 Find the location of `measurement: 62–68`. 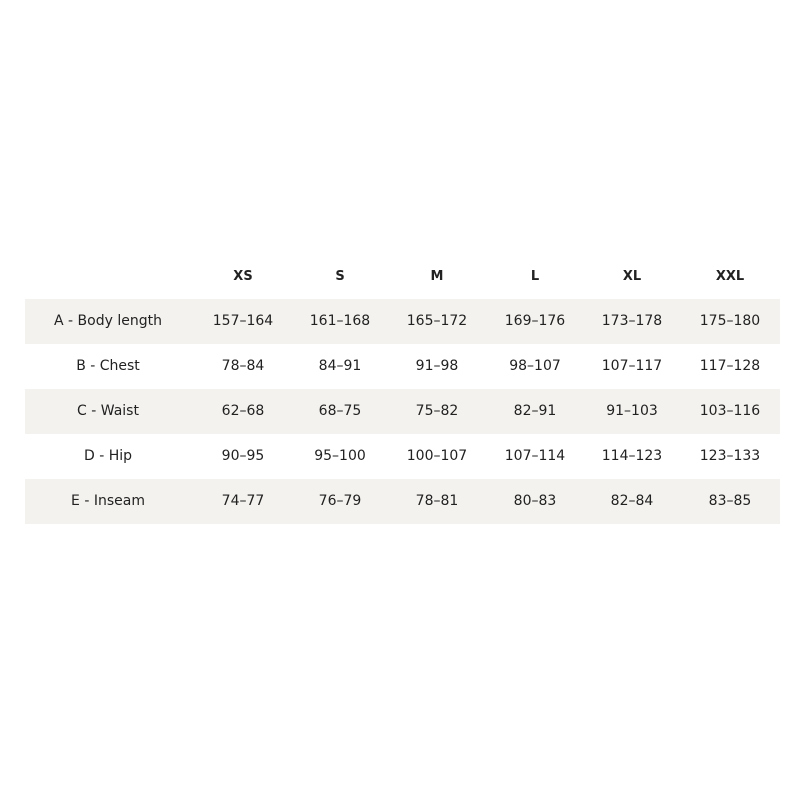

measurement: 62–68 is located at coordinates (243, 411).